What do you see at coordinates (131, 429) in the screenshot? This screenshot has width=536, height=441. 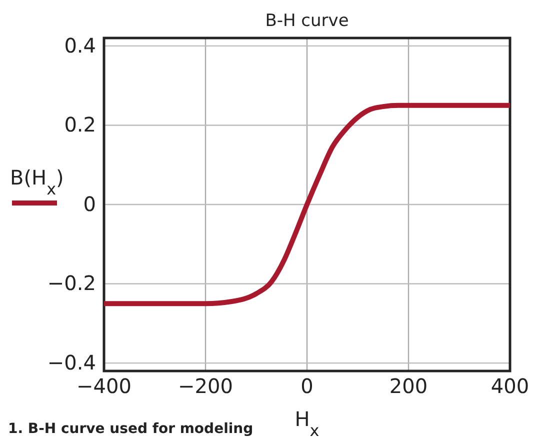 I see `text: 1. B-H curve used for modeling` at bounding box center [131, 429].